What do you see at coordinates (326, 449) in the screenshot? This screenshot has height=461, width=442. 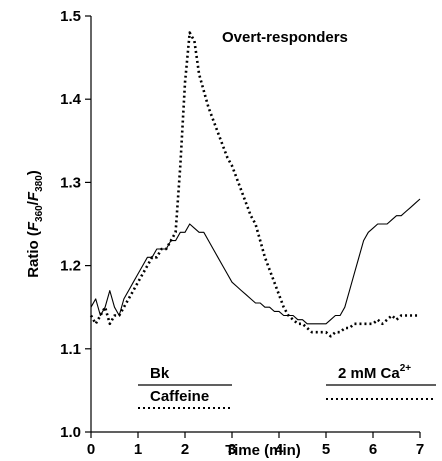 I see `x-tick-label: 5` at bounding box center [326, 449].